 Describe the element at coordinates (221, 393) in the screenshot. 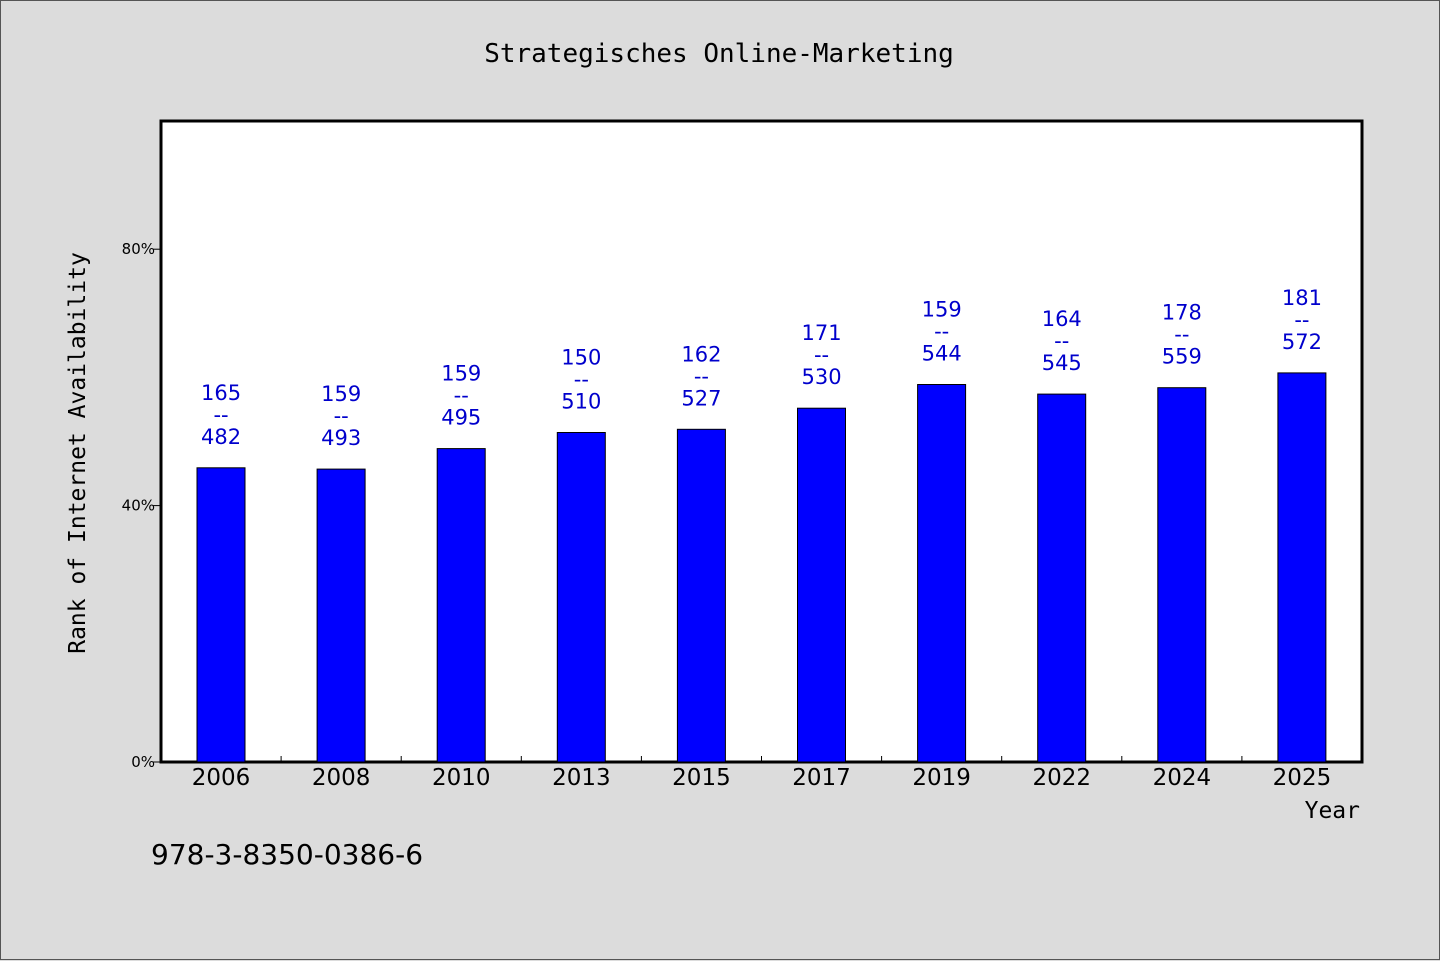

I see `data-label-top: 165` at that location.